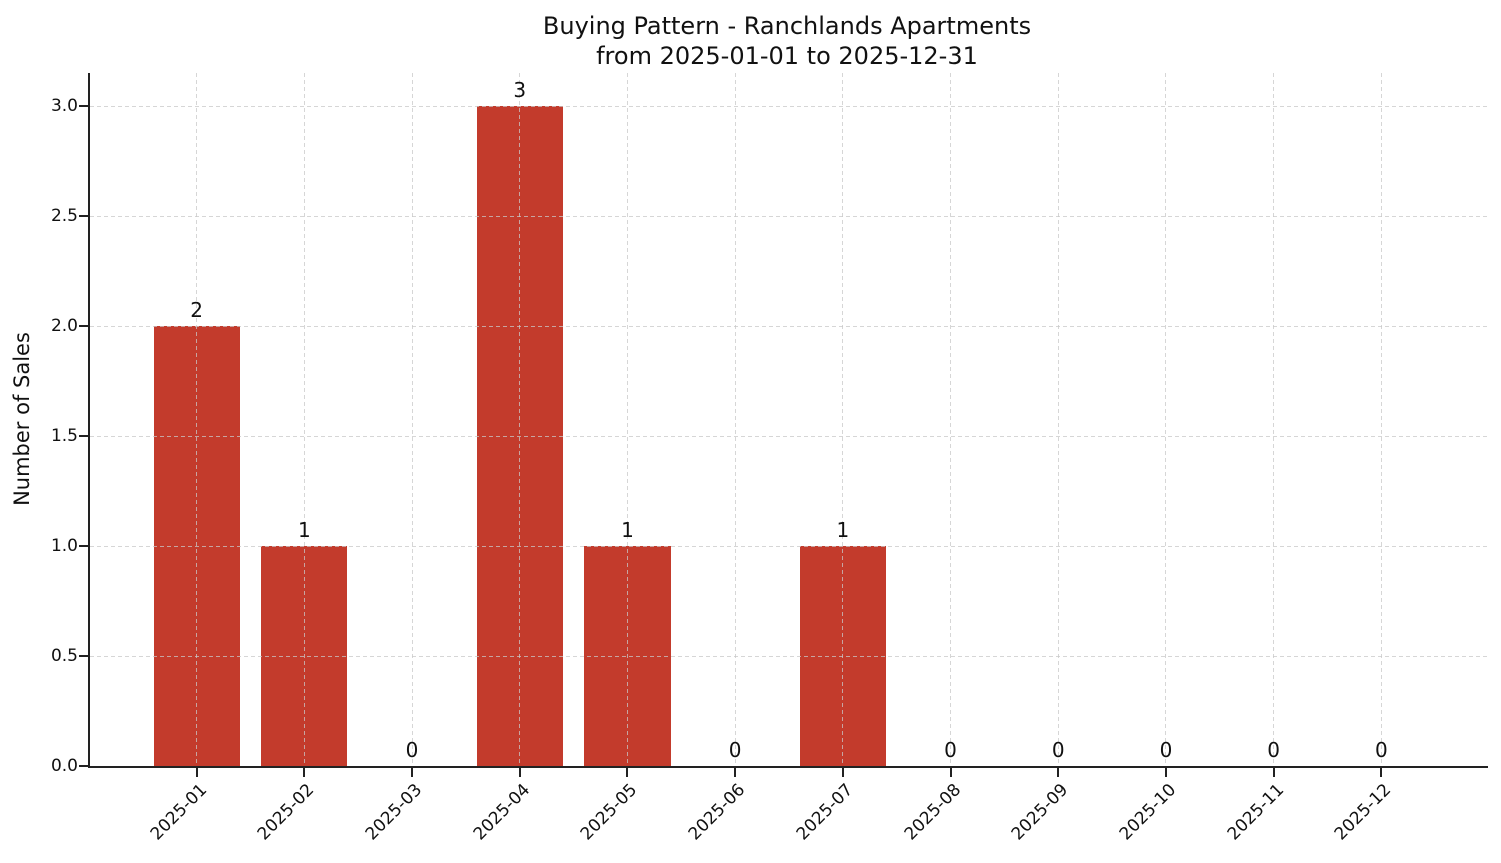 The width and height of the screenshot is (1501, 863). Describe the element at coordinates (22, 419) in the screenshot. I see `y-axis-label: Number of Sales` at that location.